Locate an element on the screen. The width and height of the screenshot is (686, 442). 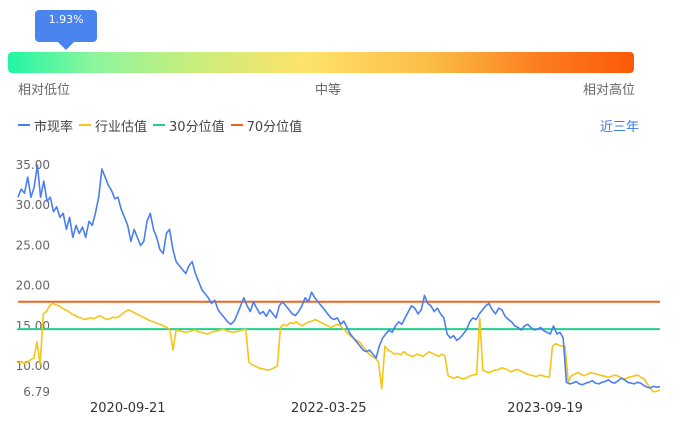
x-tick-label: 2023-09-19 is located at coordinates (545, 408).